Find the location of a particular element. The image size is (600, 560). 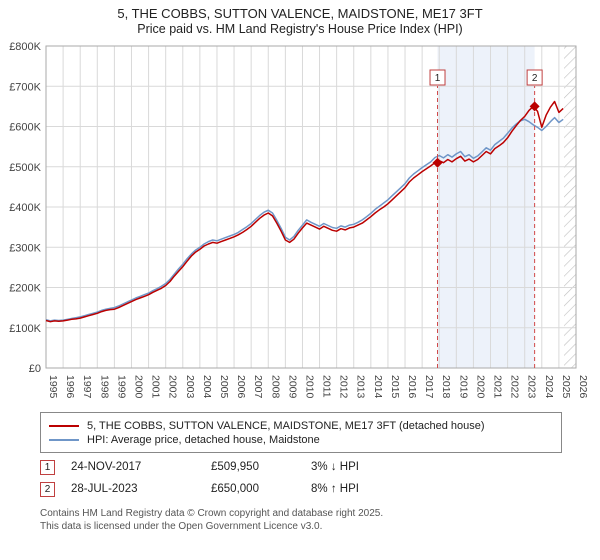

sale-1-number: 1 is located at coordinates (438, 78).